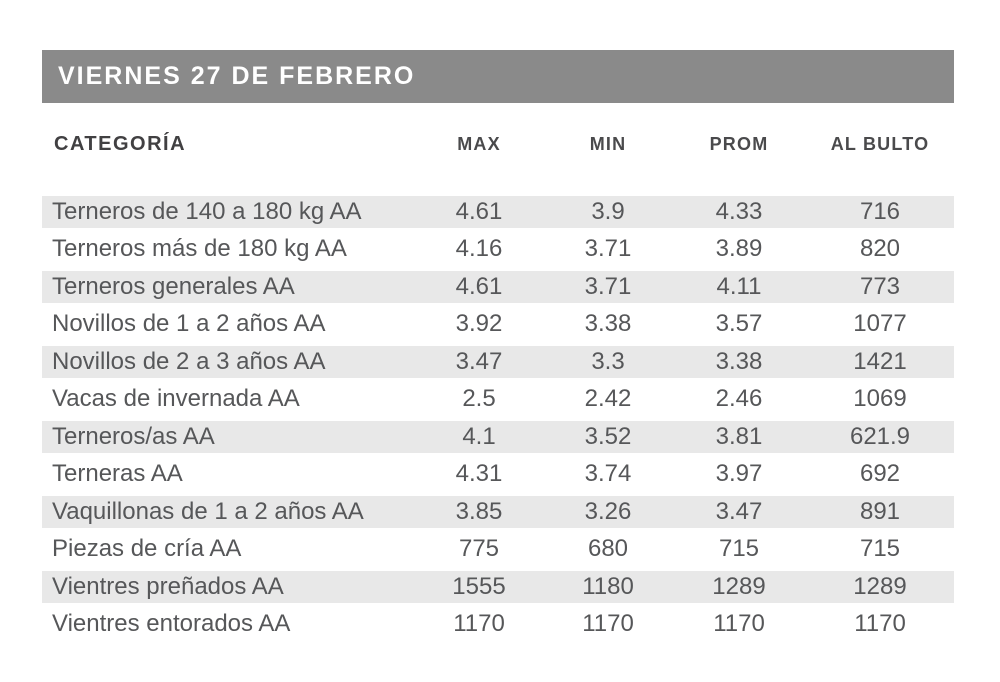 The height and width of the screenshot is (682, 1000). Describe the element at coordinates (608, 436) in the screenshot. I see `cell-min: 3.52` at that location.